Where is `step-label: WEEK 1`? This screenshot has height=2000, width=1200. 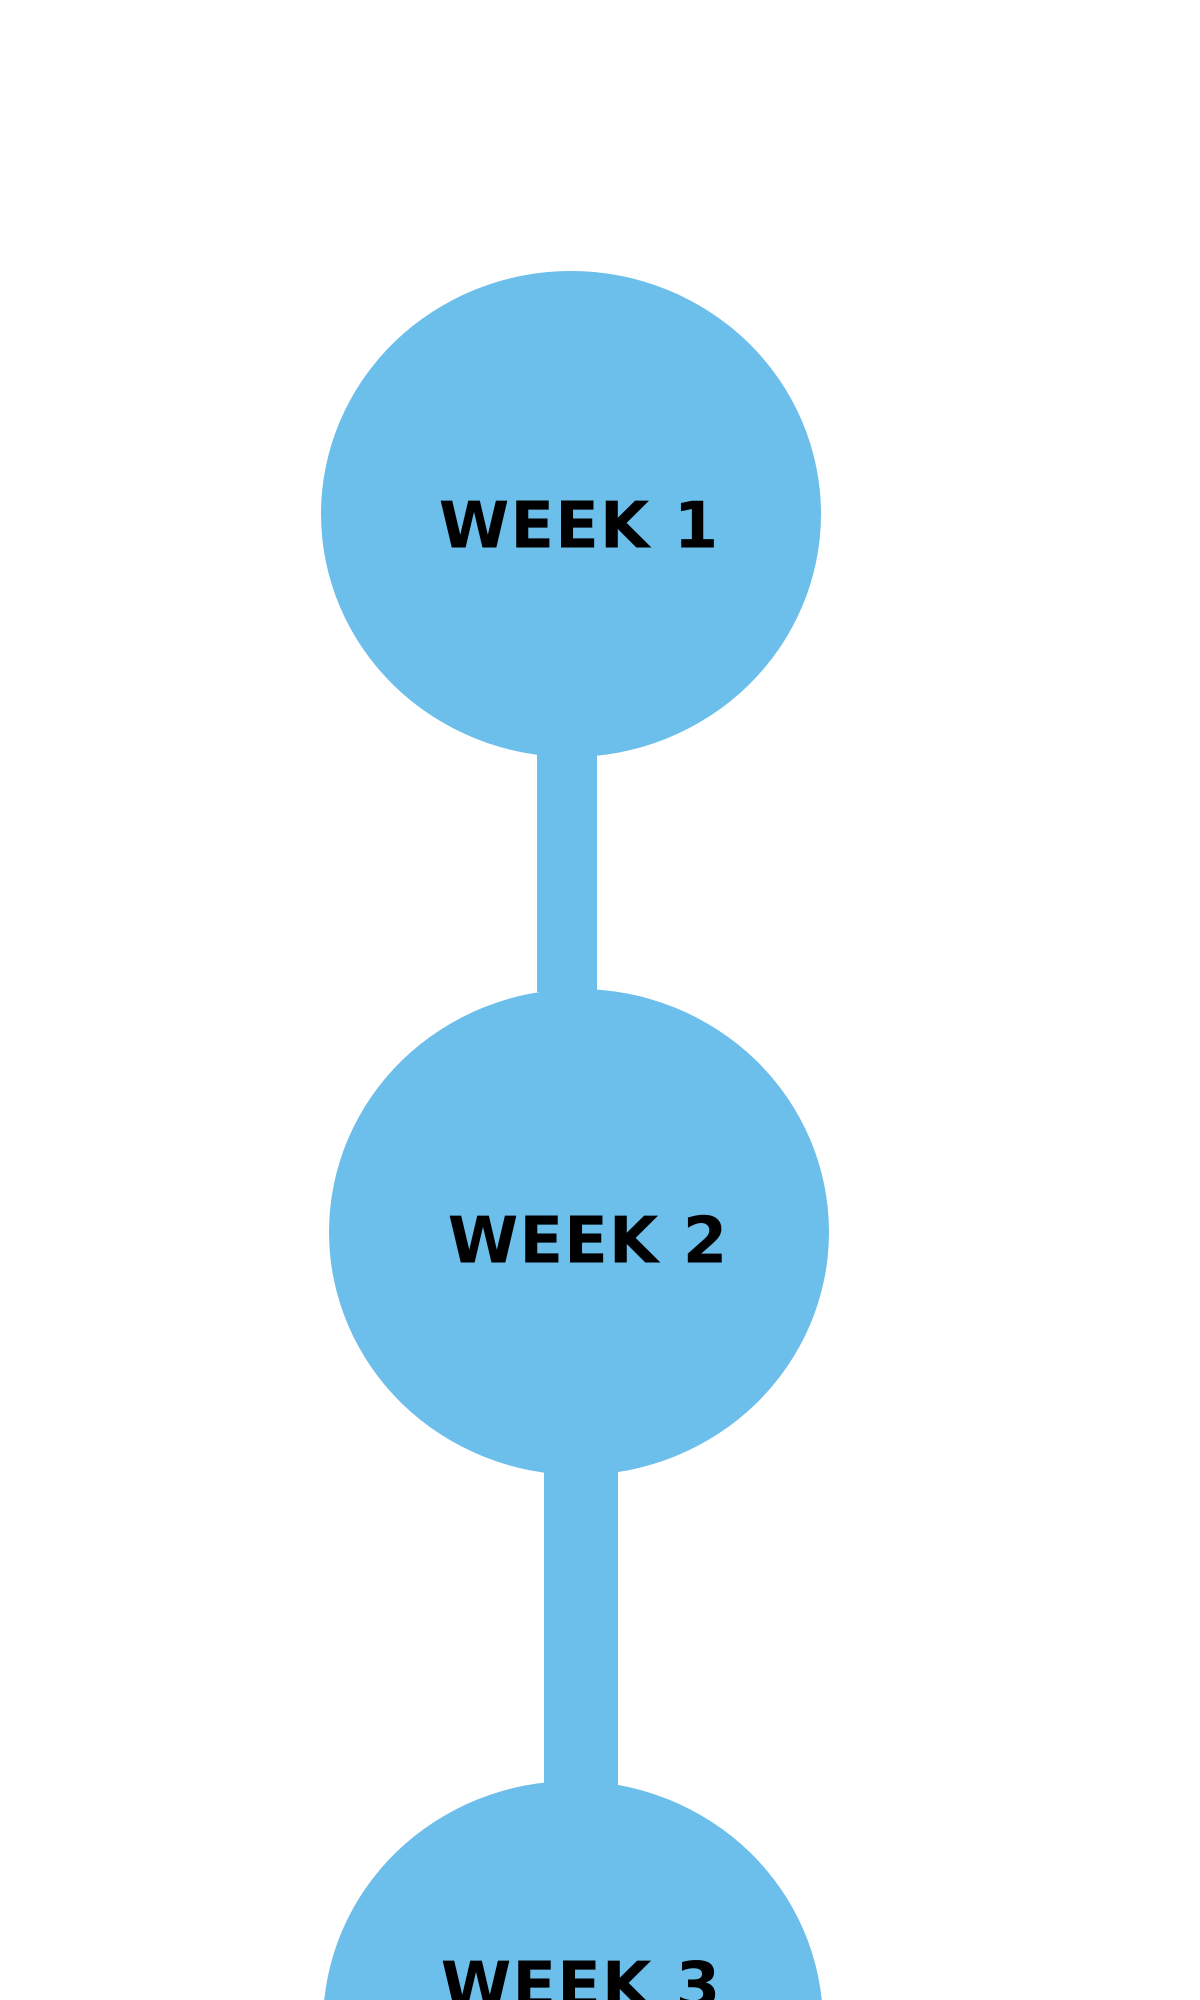
step-label: WEEK 1 is located at coordinates (579, 527).